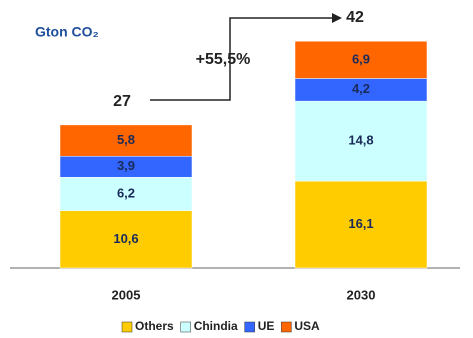 This screenshot has width=473, height=338. What do you see at coordinates (360, 223) in the screenshot?
I see `value-label: 16,1` at bounding box center [360, 223].